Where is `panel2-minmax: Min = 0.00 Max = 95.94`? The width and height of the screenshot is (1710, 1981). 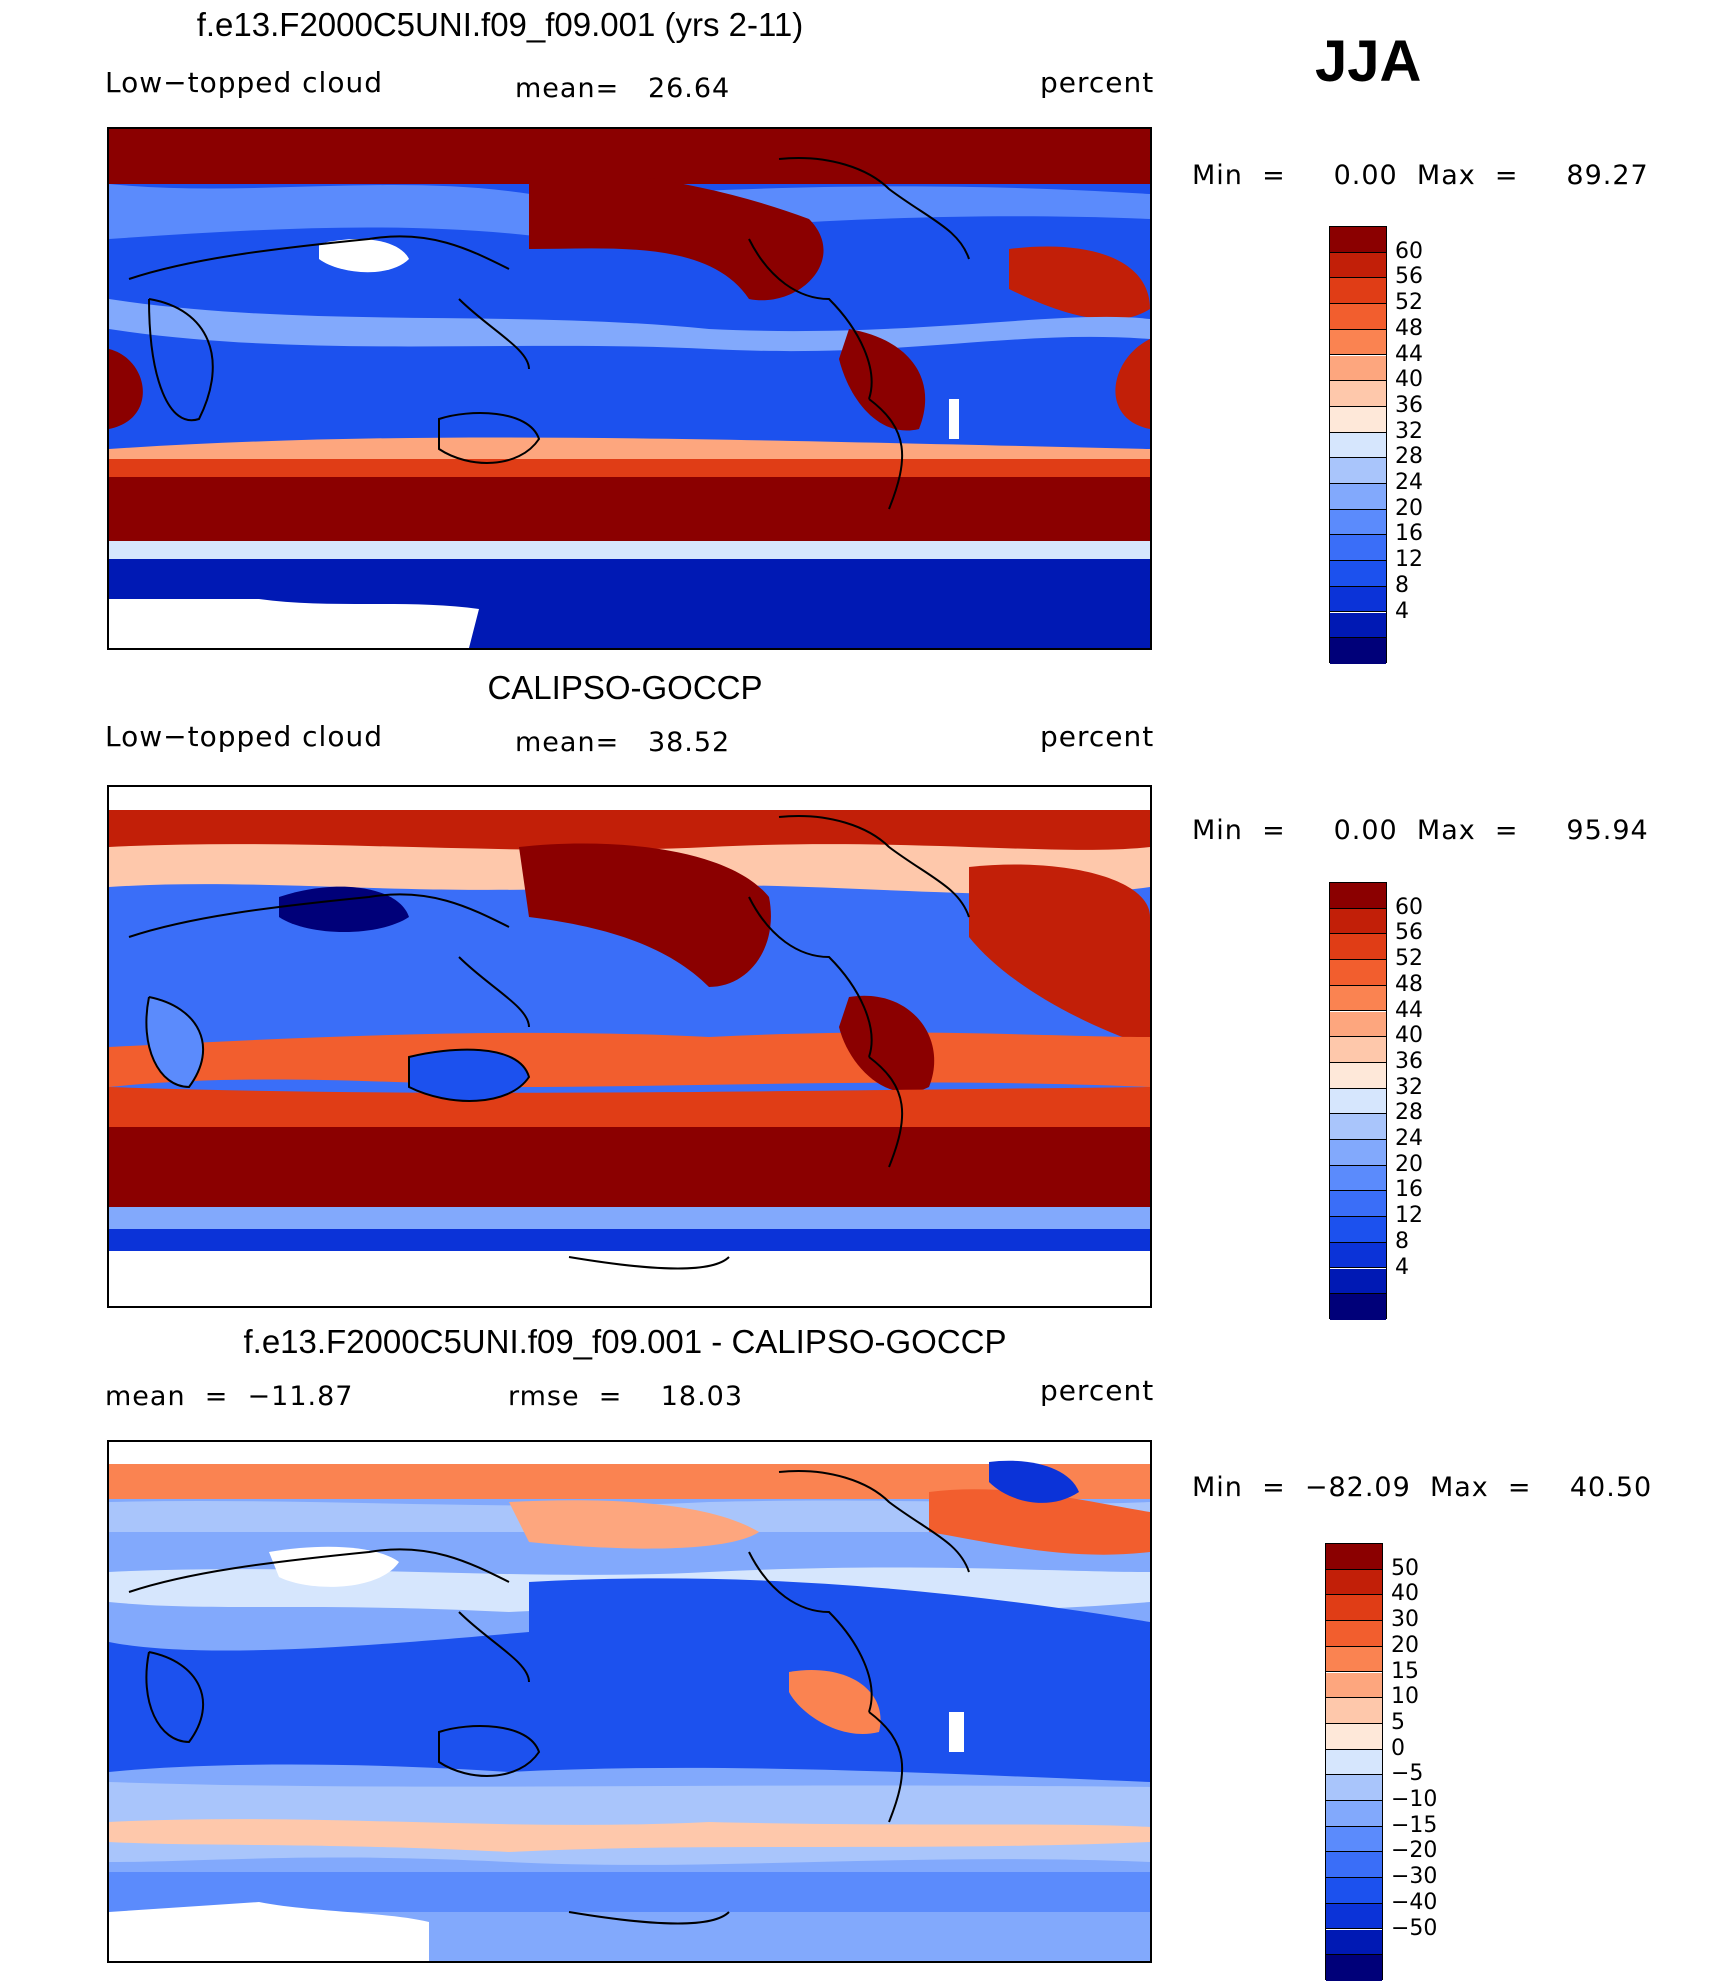
panel2-minmax: Min = 0.00 Max = 95.94 is located at coordinates (1420, 830).